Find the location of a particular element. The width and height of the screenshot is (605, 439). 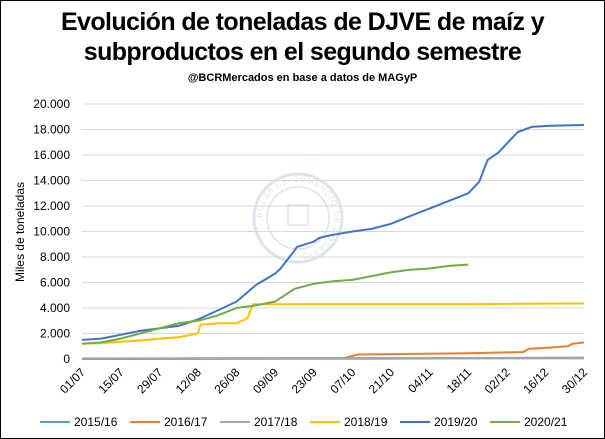

x-tick-label: 04/11 is located at coordinates (420, 380).